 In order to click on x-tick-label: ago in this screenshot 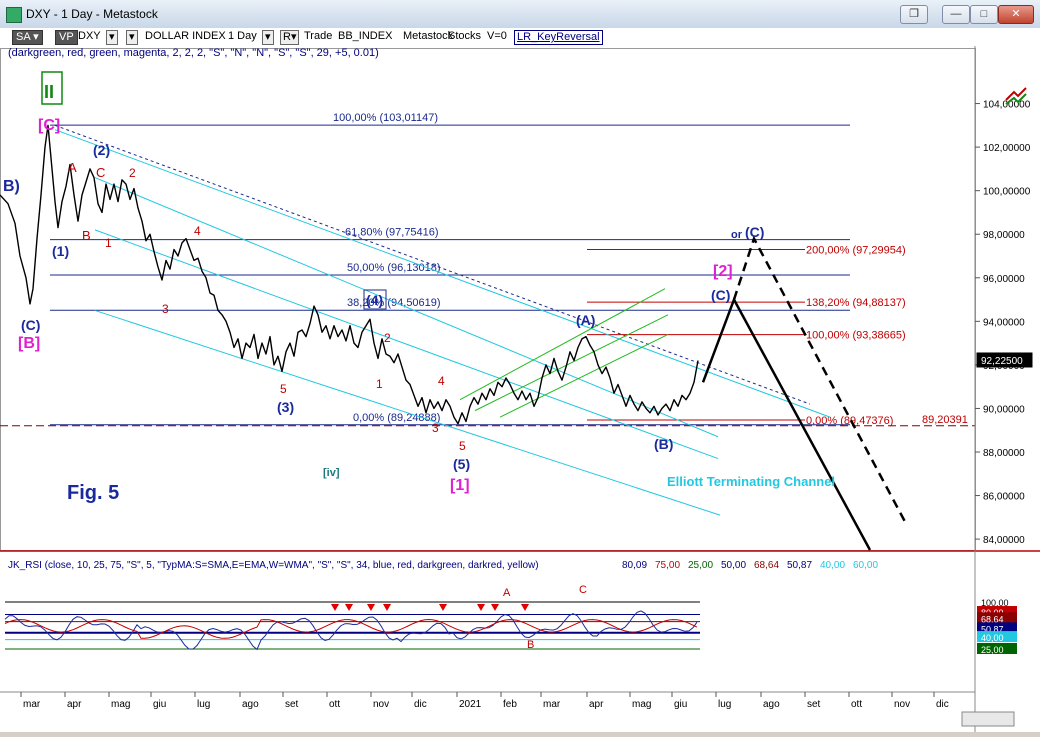, I will do `click(250, 704)`.